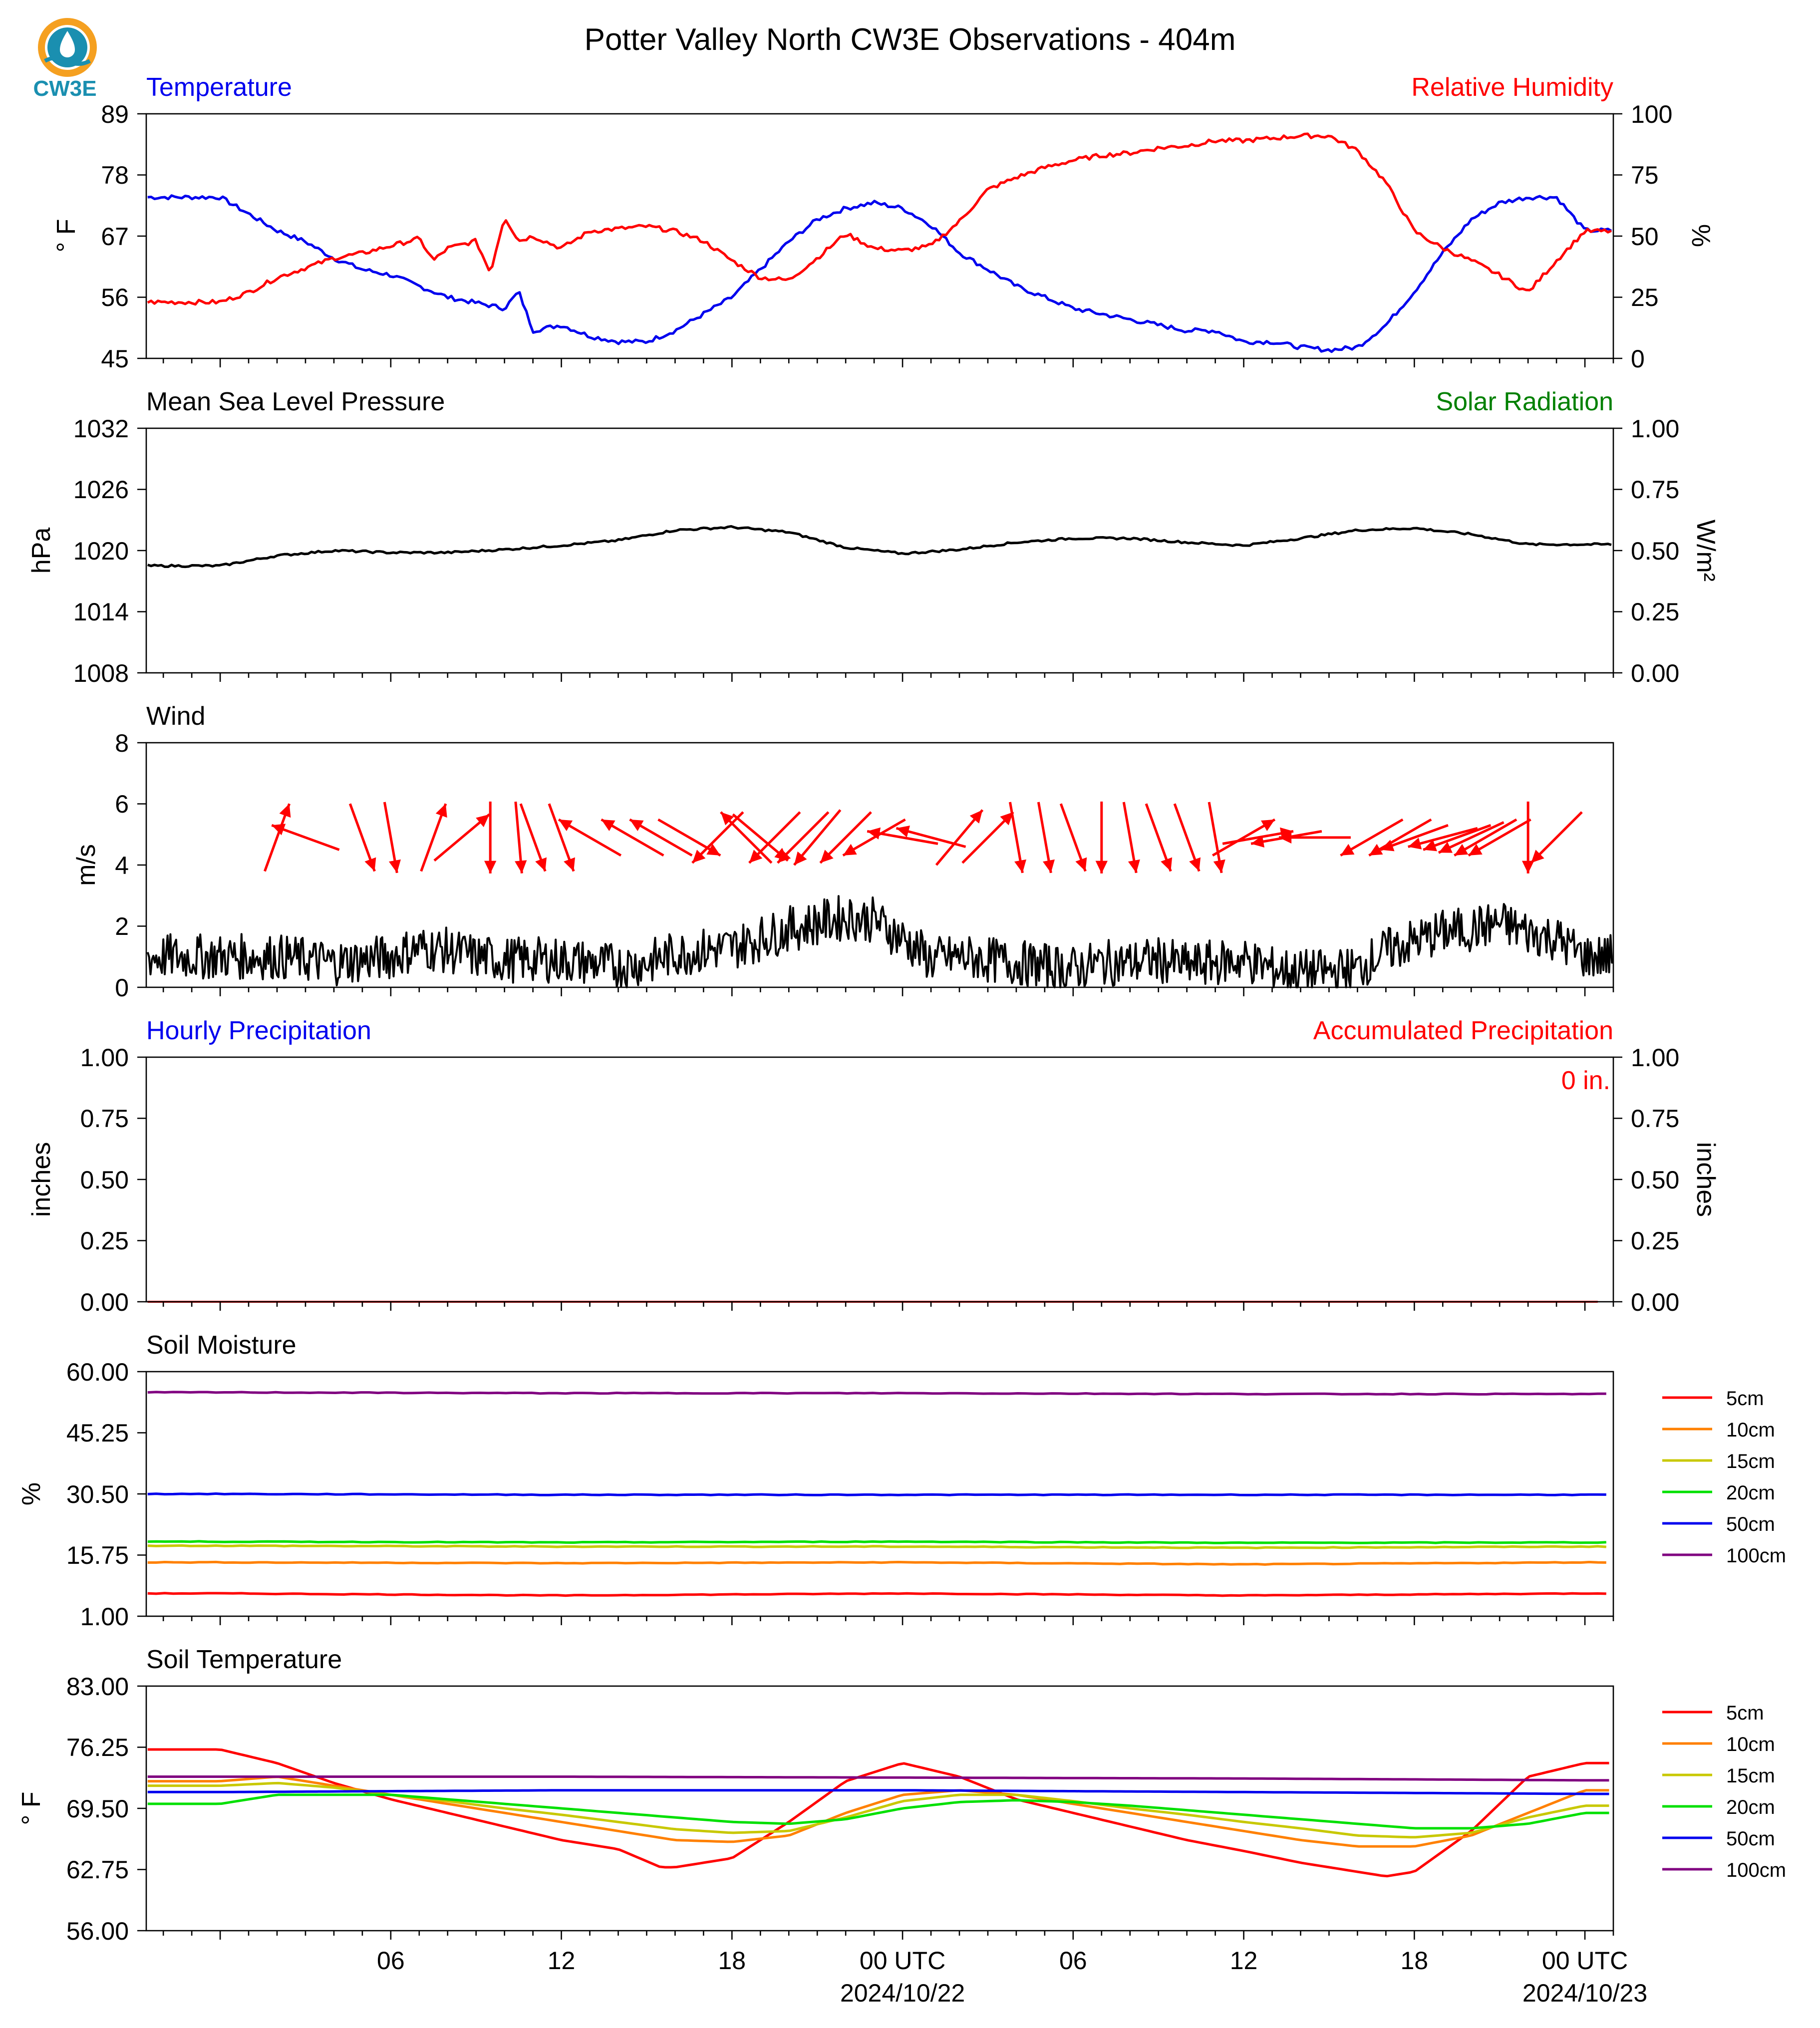 Image resolution: width=1820 pixels, height=2028 pixels. I want to click on rh-tick-label: 0, so click(1638, 359).